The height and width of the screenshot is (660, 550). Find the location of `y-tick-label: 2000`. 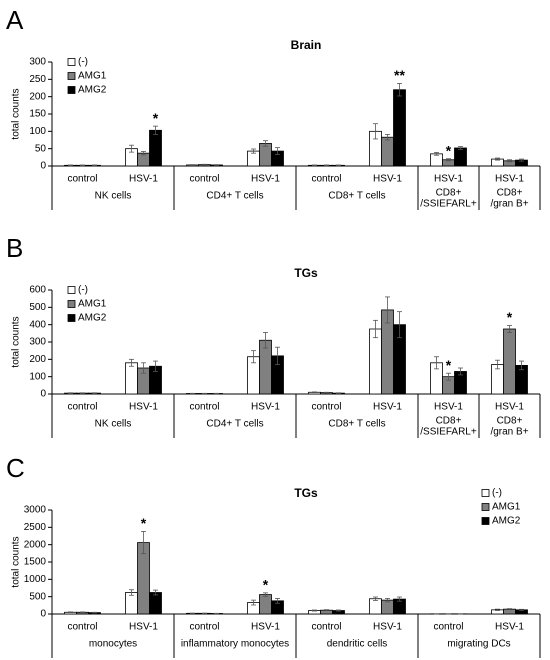

y-tick-label: 2000 is located at coordinates (35, 544).